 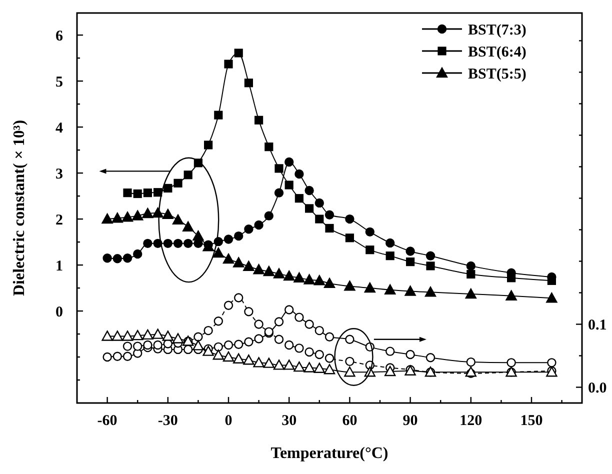 What do you see at coordinates (59, 312) in the screenshot?
I see `y-tick-label: 0` at bounding box center [59, 312].